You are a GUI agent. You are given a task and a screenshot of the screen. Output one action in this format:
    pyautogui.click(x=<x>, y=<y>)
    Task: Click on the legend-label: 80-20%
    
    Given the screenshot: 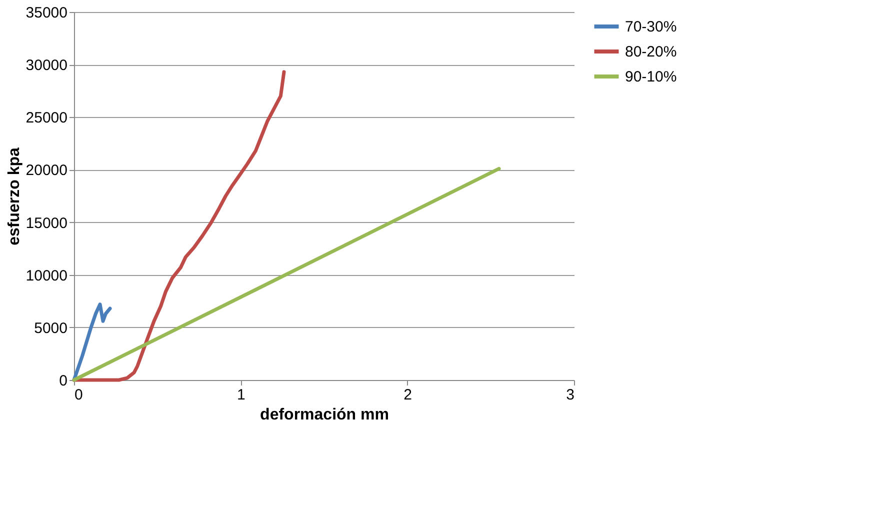 What is the action you would take?
    pyautogui.click(x=651, y=52)
    